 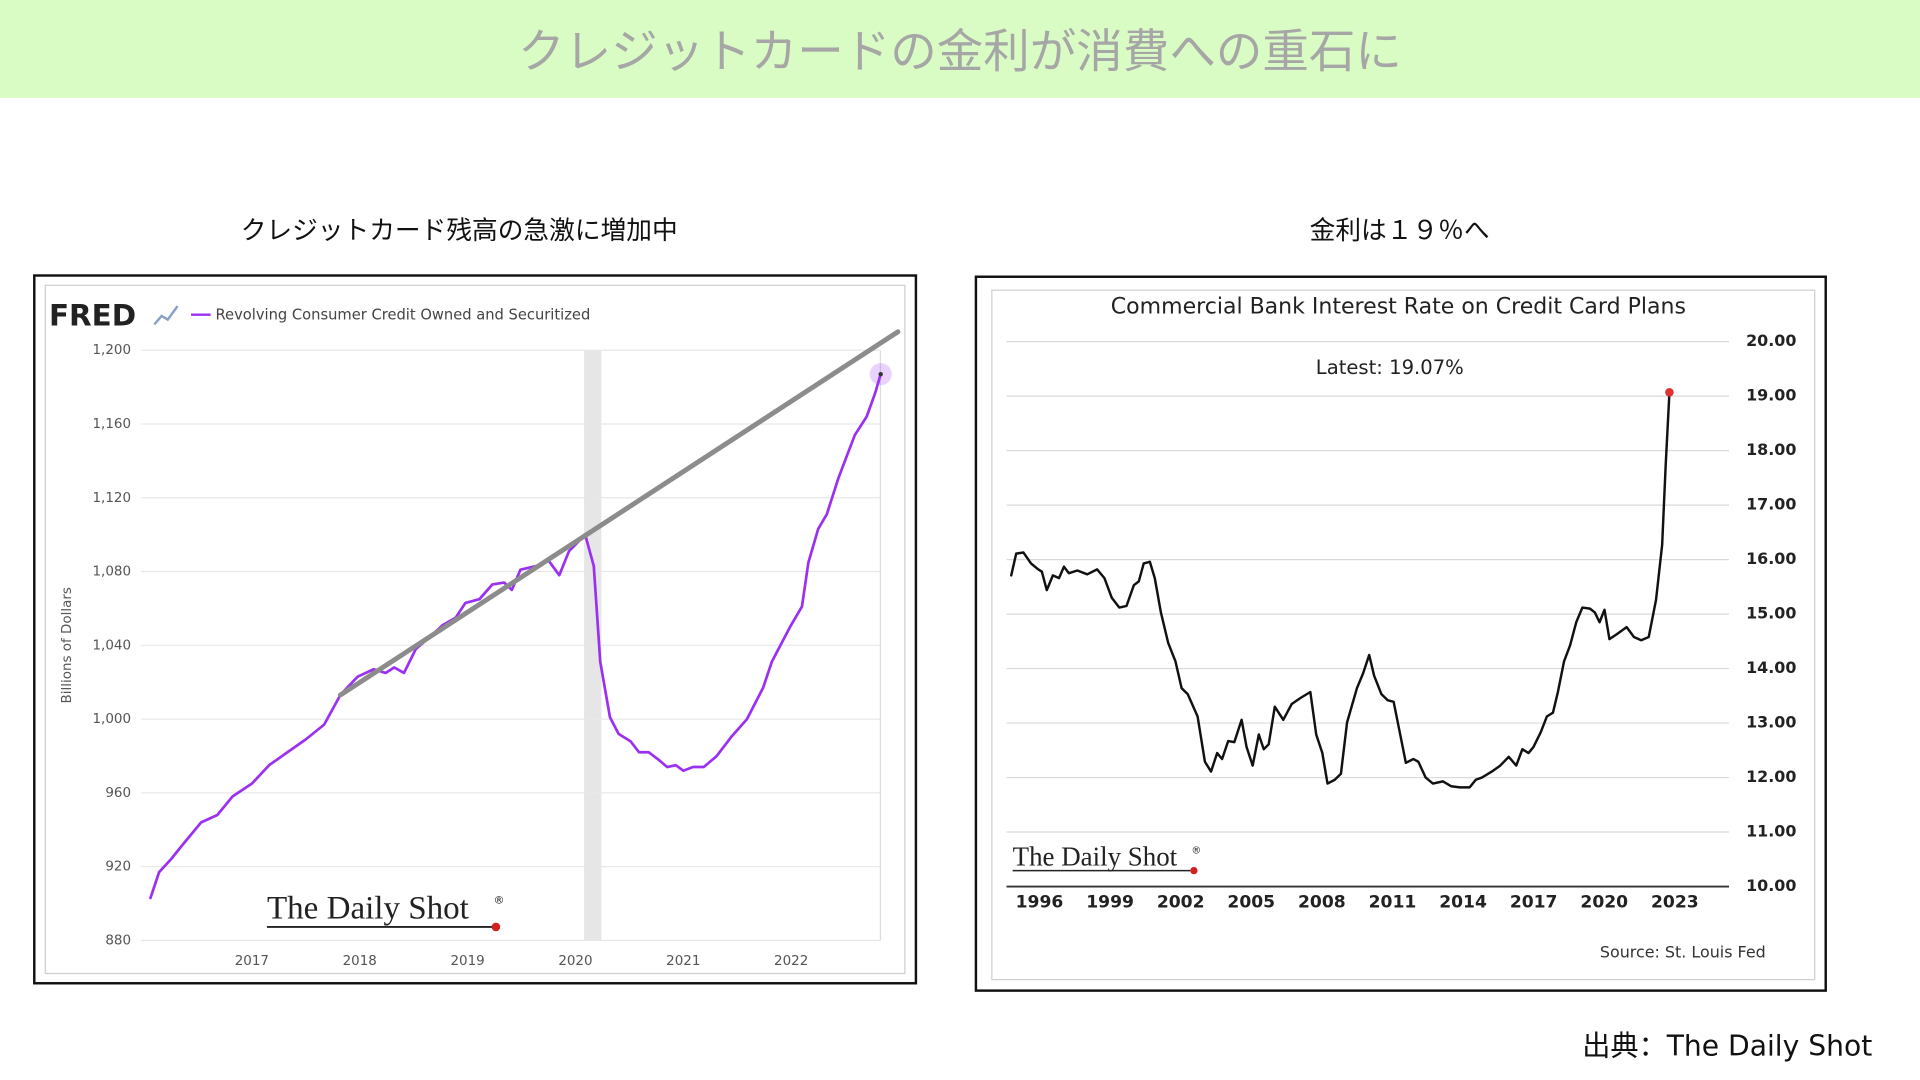 I want to click on trend-line, so click(x=619, y=513).